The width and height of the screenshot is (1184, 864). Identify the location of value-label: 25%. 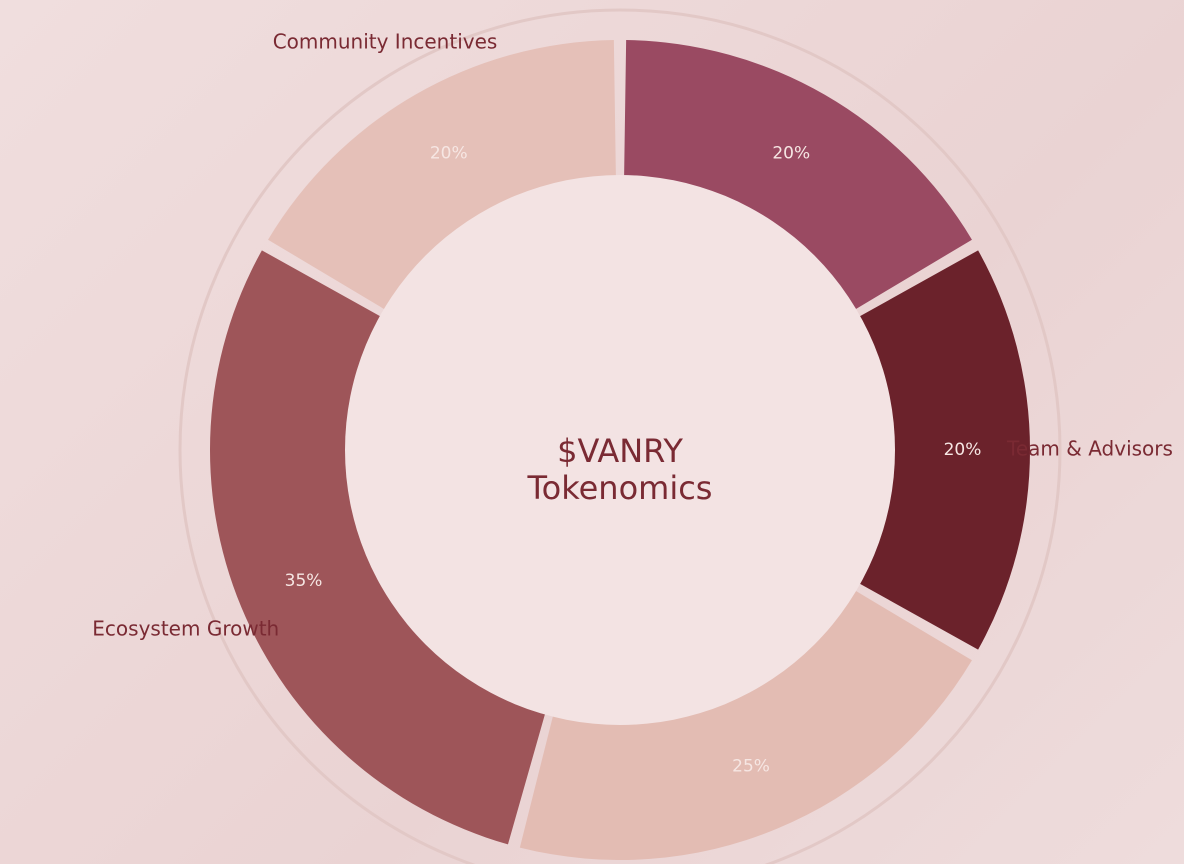
(751, 766).